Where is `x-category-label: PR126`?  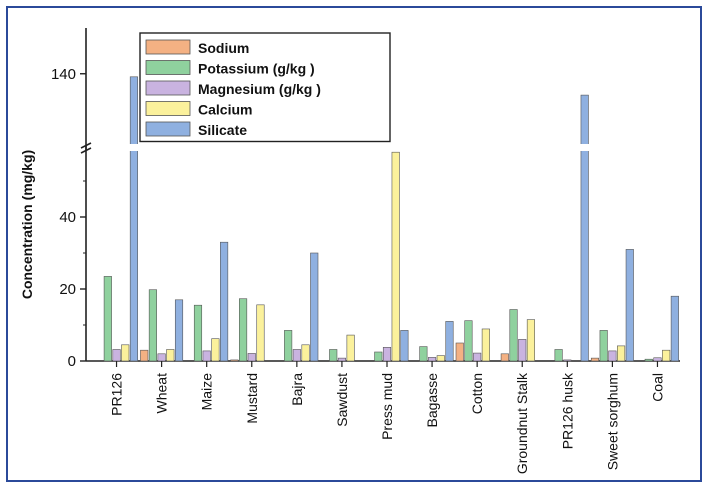
x-category-label: PR126 is located at coordinates (117, 394).